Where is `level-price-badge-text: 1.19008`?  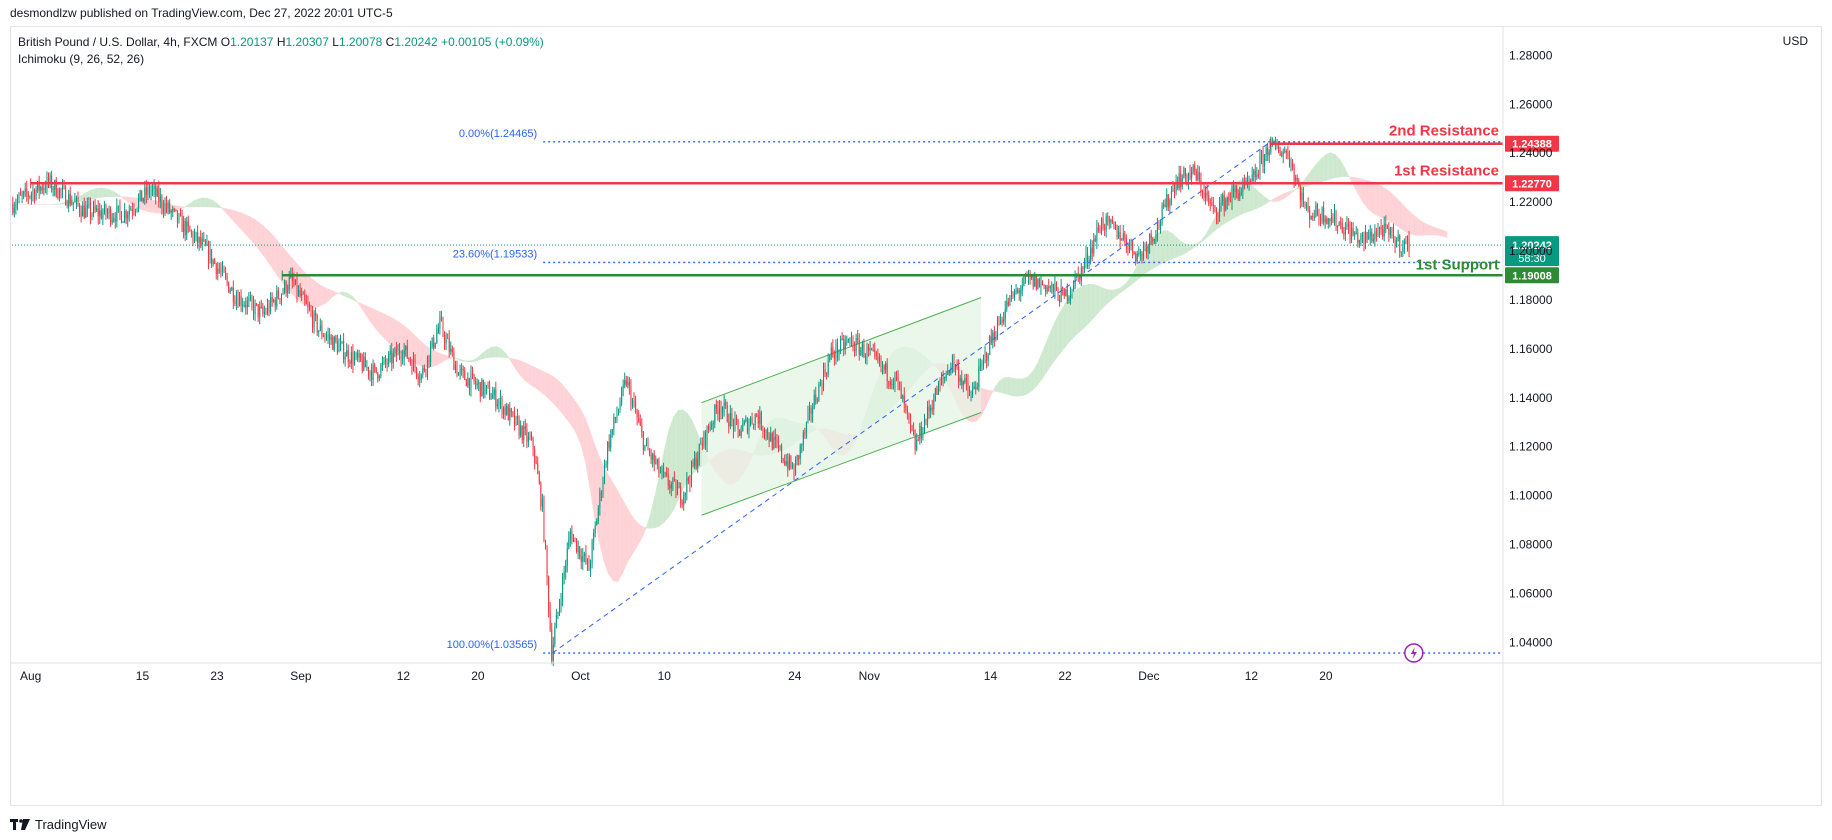
level-price-badge-text: 1.19008 is located at coordinates (1532, 276).